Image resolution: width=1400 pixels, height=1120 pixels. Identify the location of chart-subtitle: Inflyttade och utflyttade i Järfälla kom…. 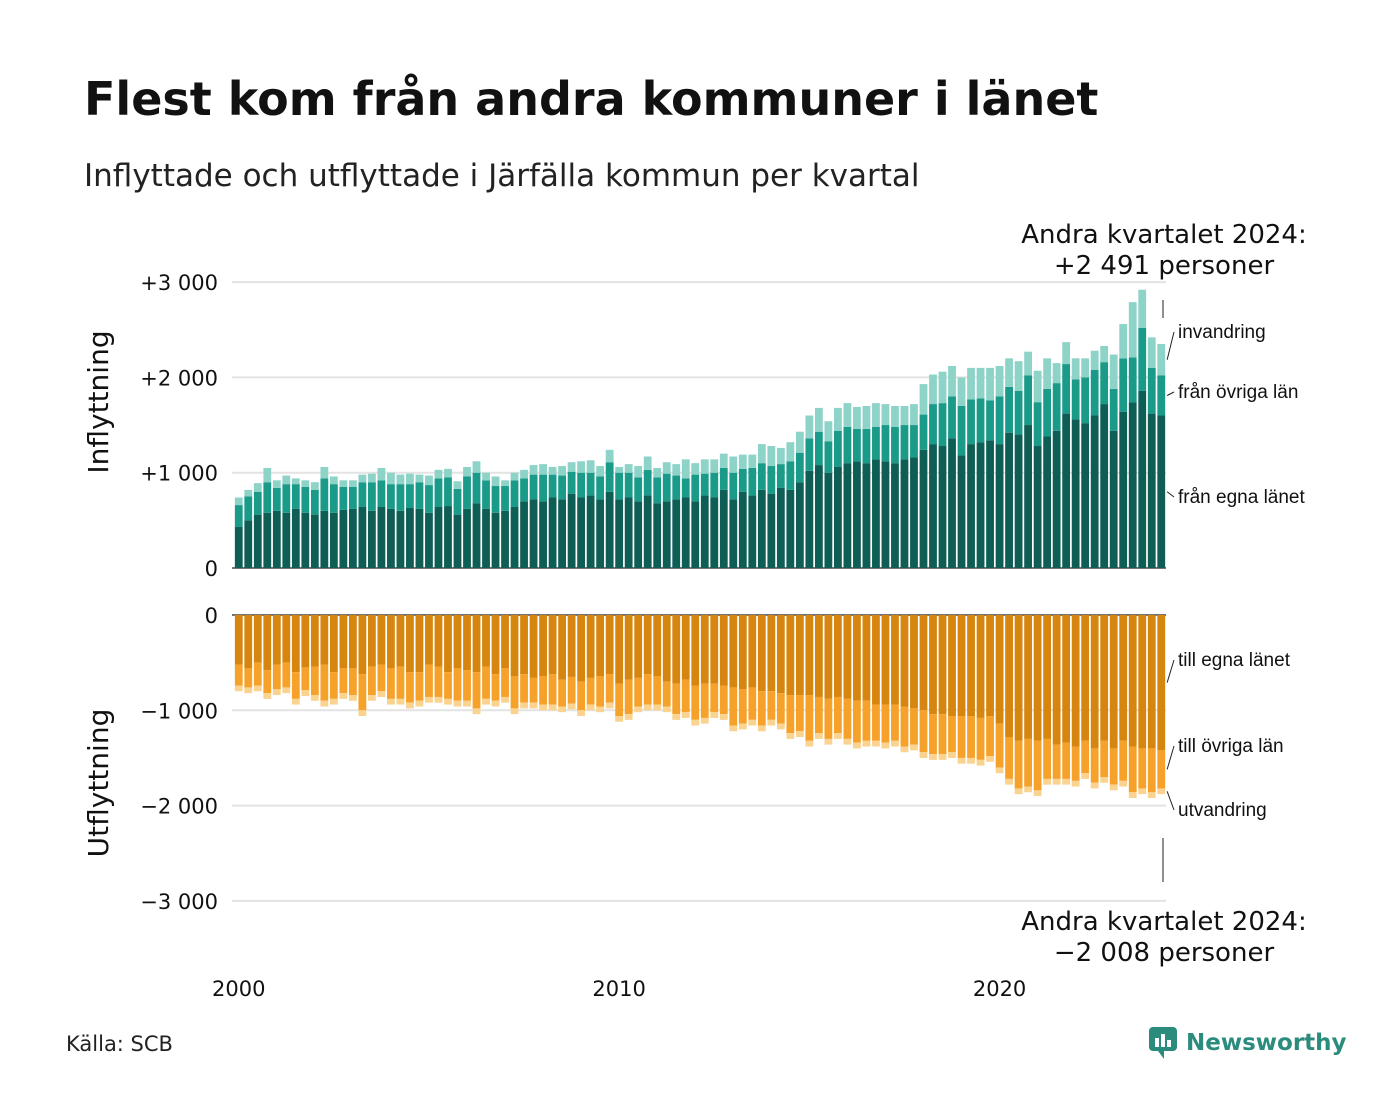
(502, 176).